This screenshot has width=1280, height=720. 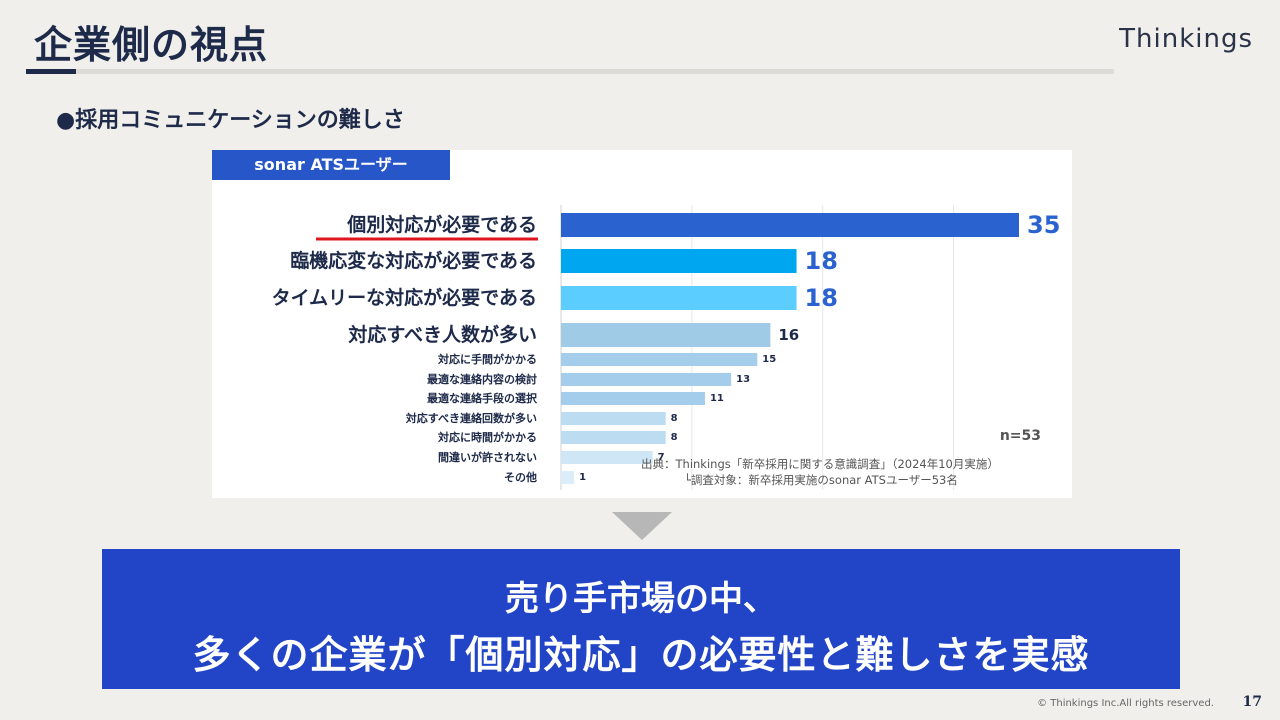 I want to click on data-label: 15, so click(x=769, y=359).